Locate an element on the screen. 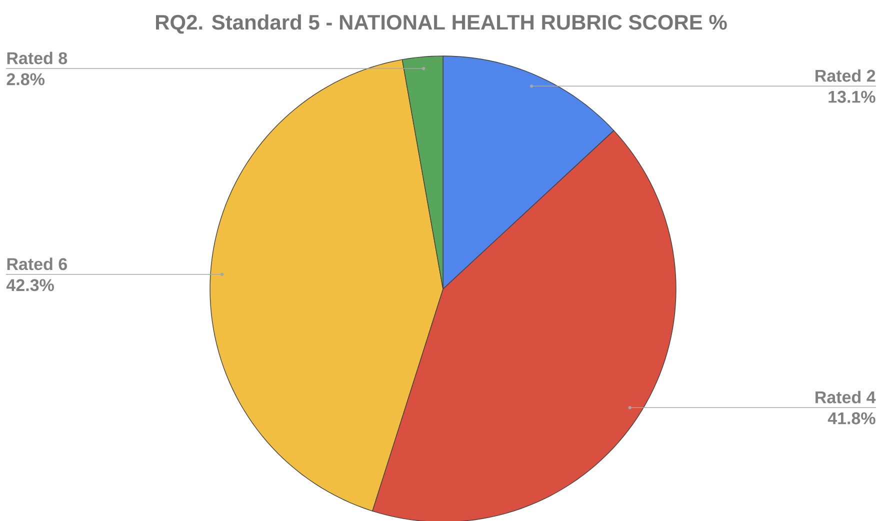 The width and height of the screenshot is (882, 521). slice-label: Rated 4 is located at coordinates (846, 397).